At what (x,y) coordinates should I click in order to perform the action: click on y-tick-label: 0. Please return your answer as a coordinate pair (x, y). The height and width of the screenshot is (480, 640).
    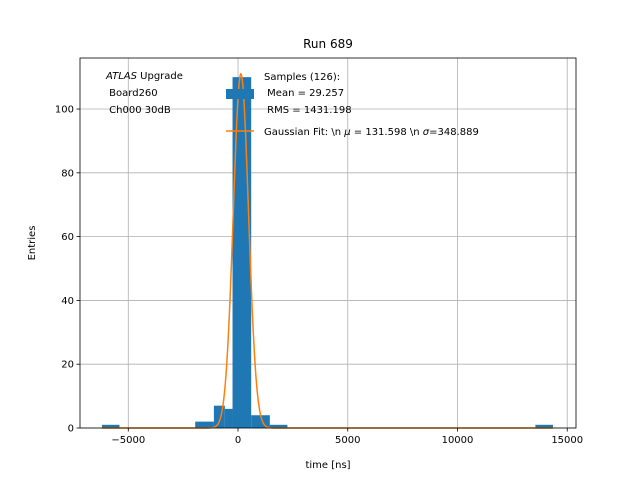
    Looking at the image, I should click on (71, 429).